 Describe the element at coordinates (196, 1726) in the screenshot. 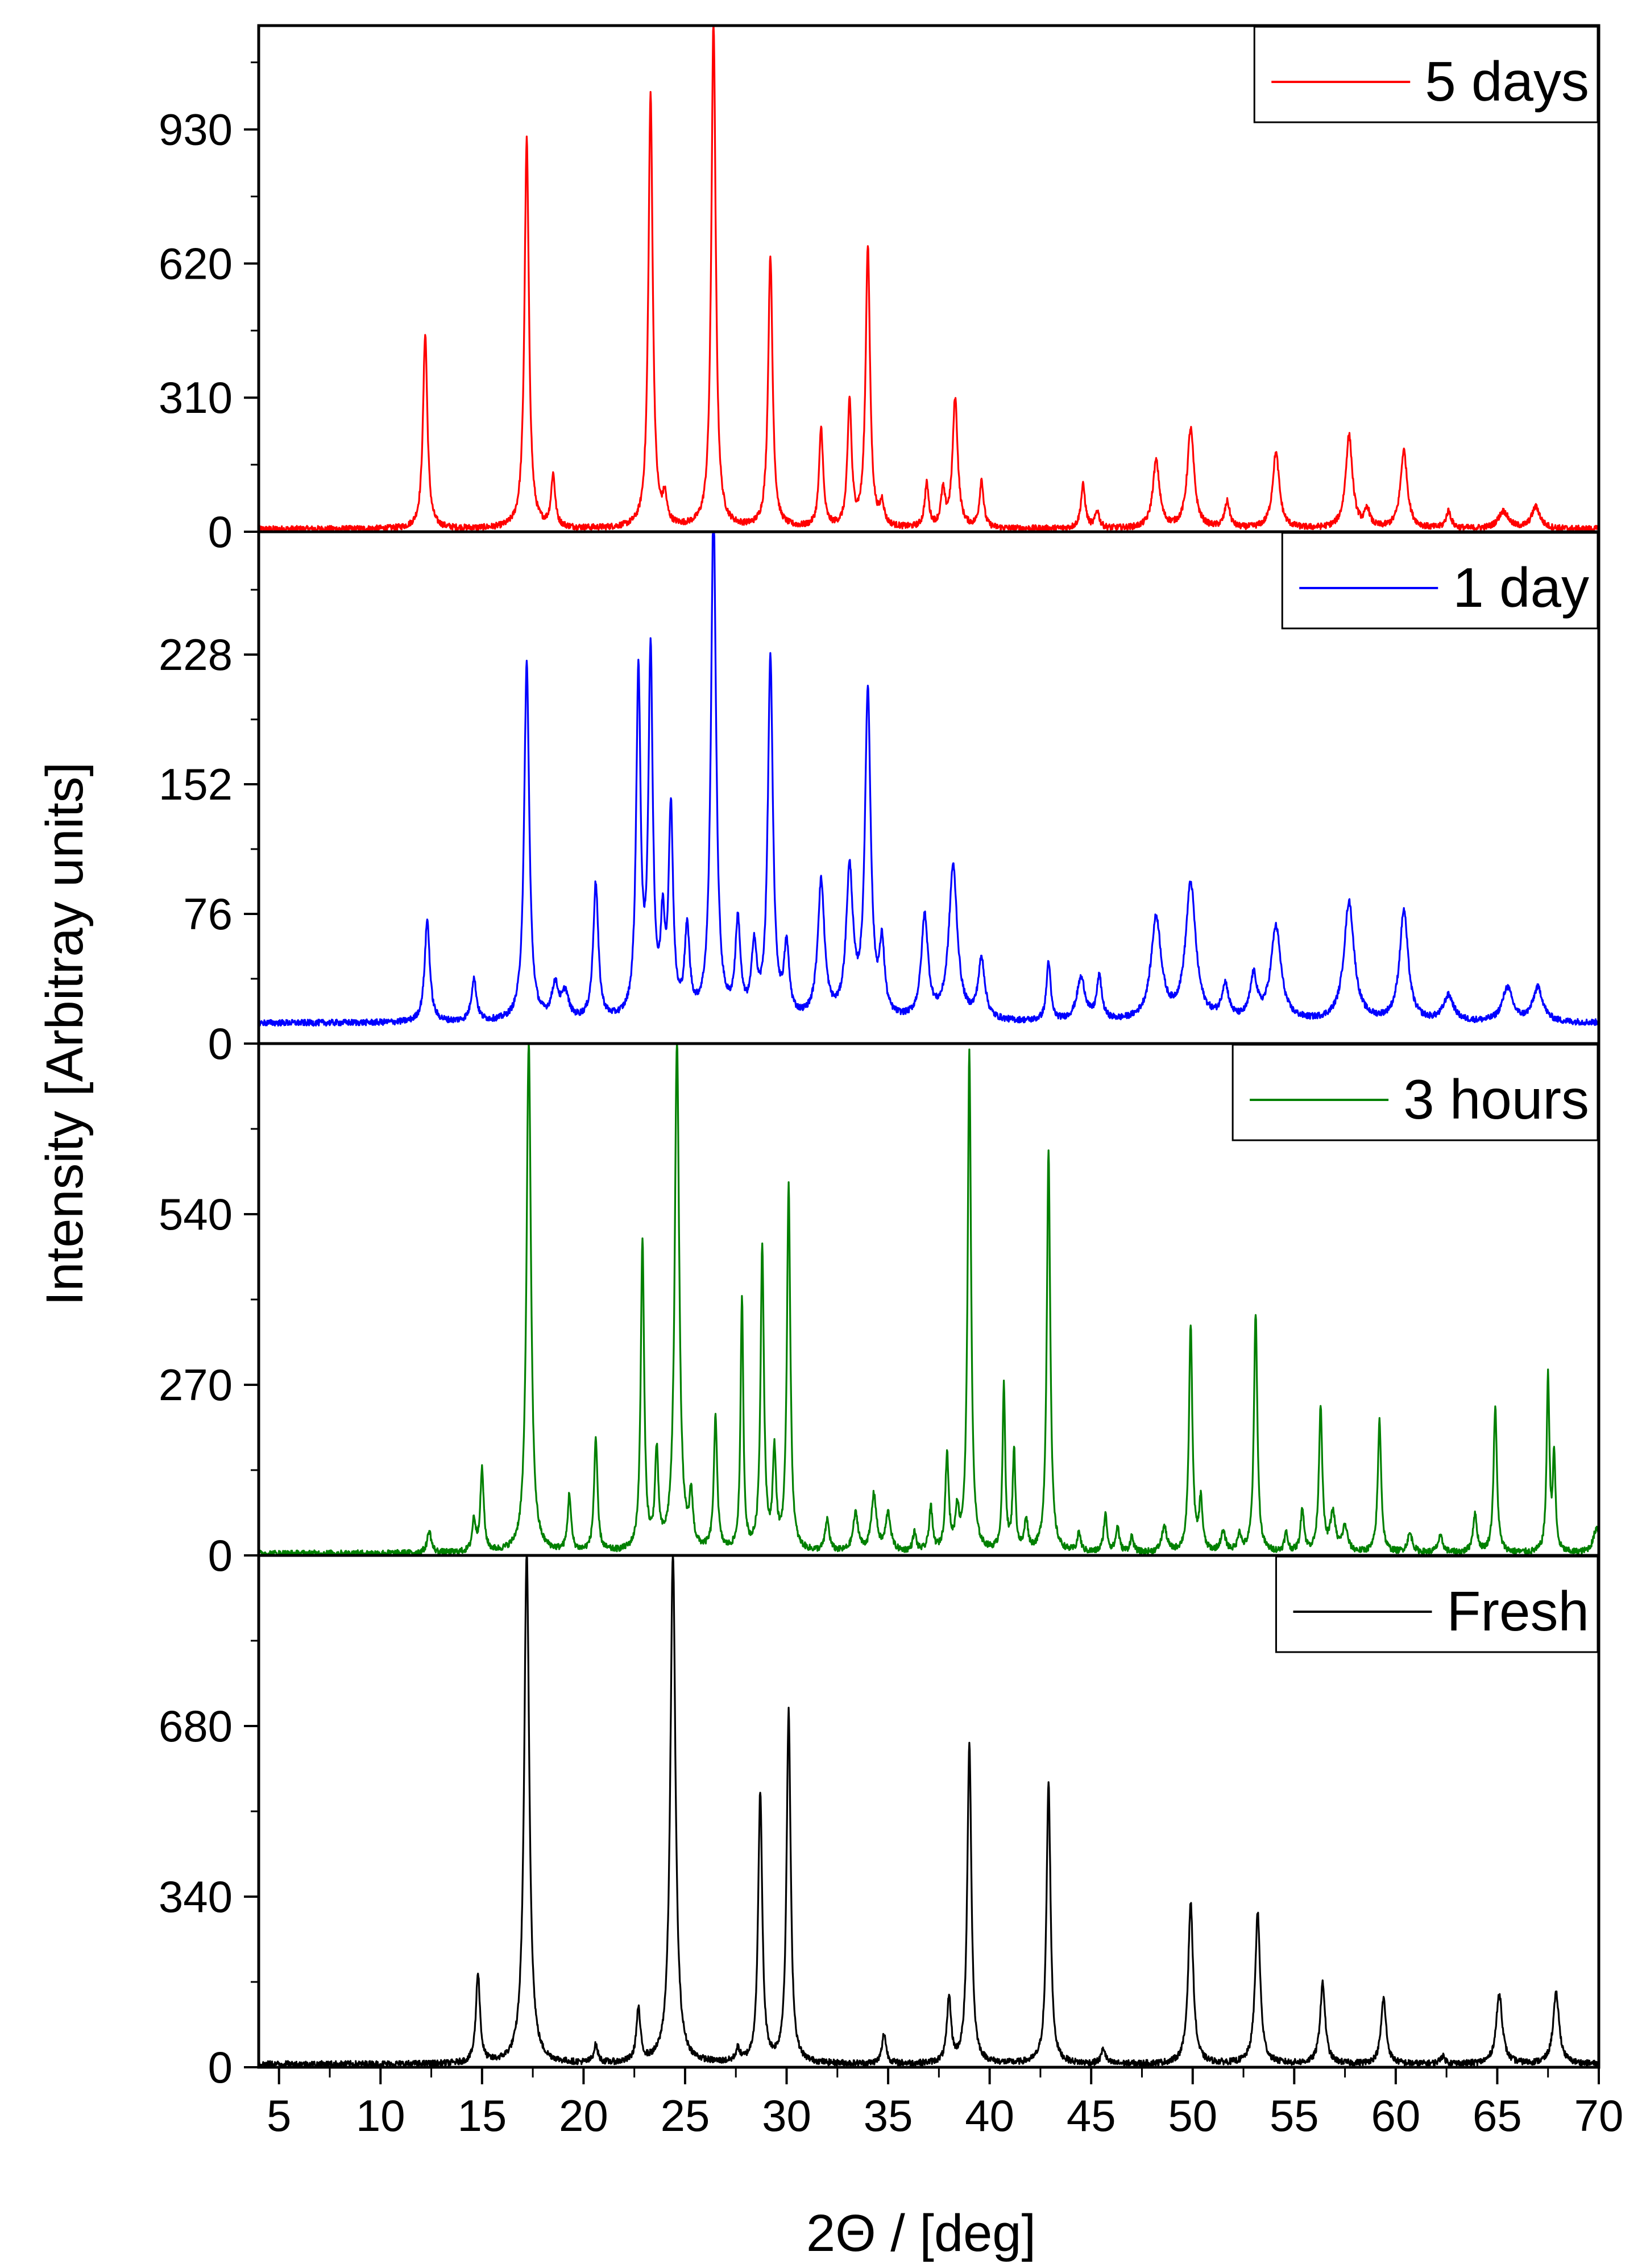

I see `y-tick-label: 680` at that location.